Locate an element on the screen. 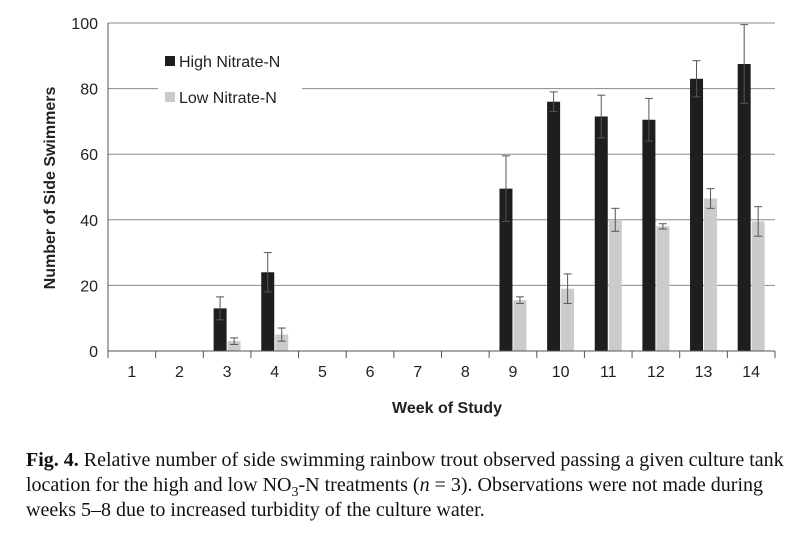 The width and height of the screenshot is (807, 538). x-tick-label: 6 is located at coordinates (370, 372).